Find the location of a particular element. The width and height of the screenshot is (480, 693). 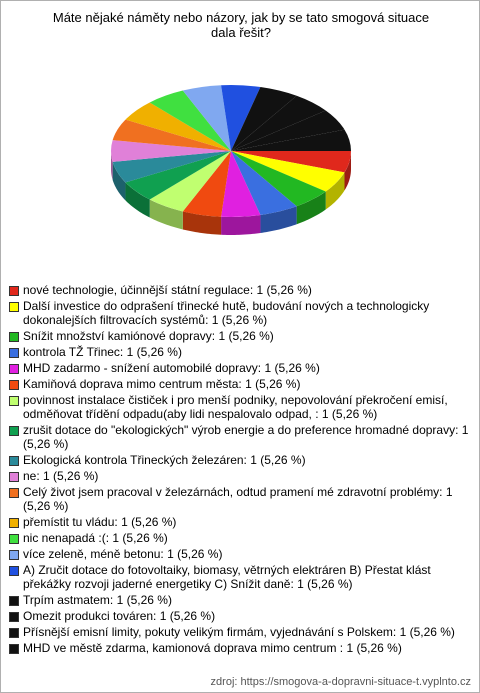

legend-text: nic nenapadá :(: 1 (5,26 %) is located at coordinates (95, 538).